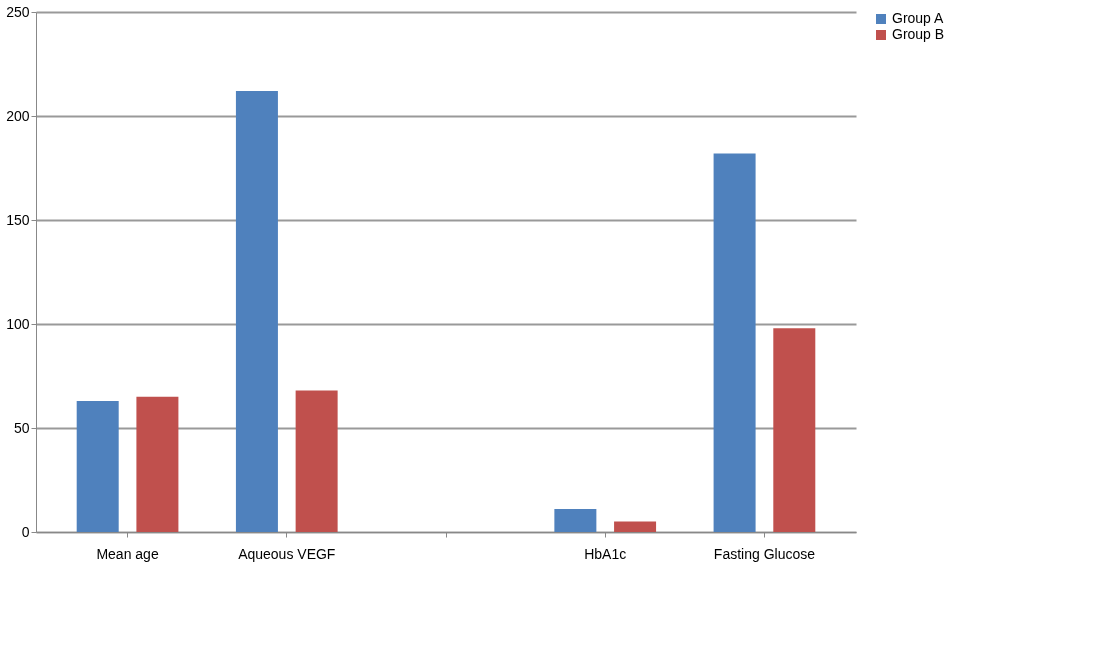 The width and height of the screenshot is (1099, 660). I want to click on x-tick-label: HbA1c, so click(605, 553).